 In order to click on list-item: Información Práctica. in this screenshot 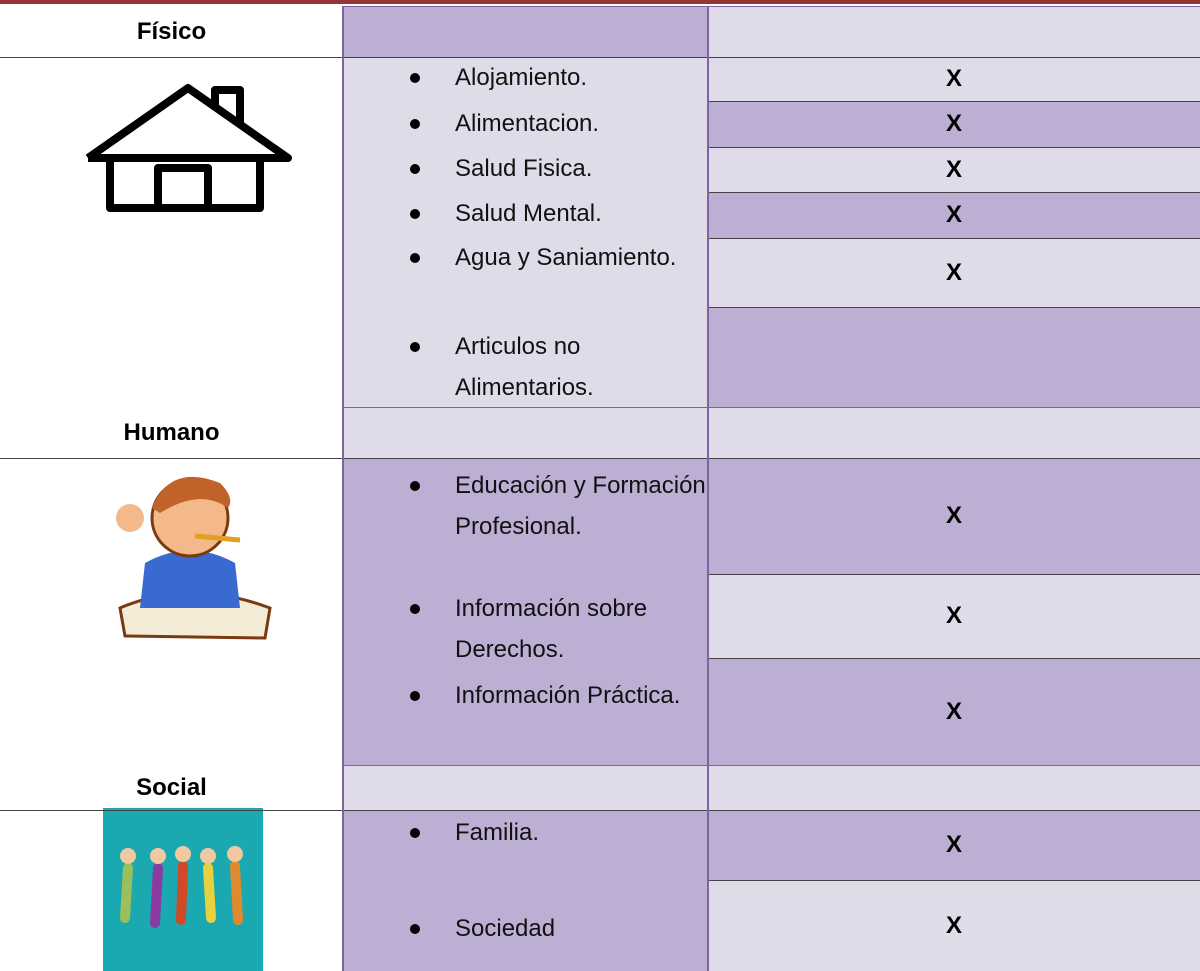, I will do `click(568, 695)`.